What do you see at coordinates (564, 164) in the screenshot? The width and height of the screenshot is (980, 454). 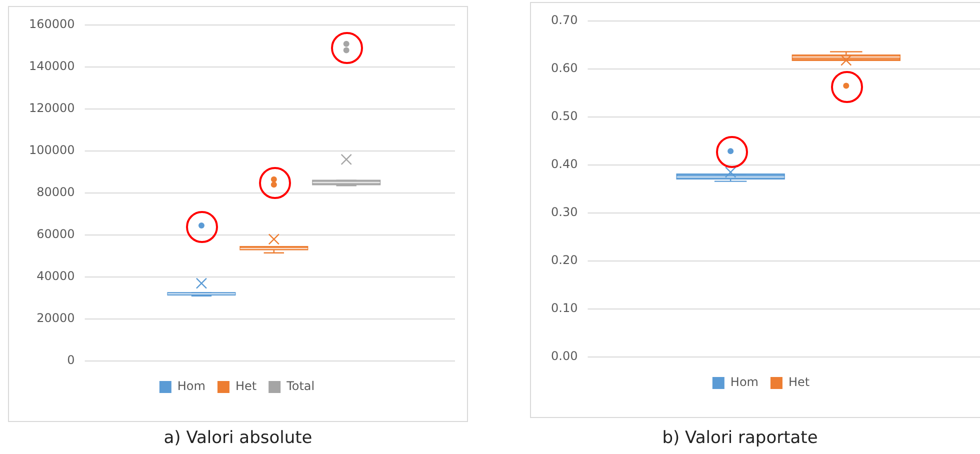 I see `y-tick-label: 0.40` at bounding box center [564, 164].